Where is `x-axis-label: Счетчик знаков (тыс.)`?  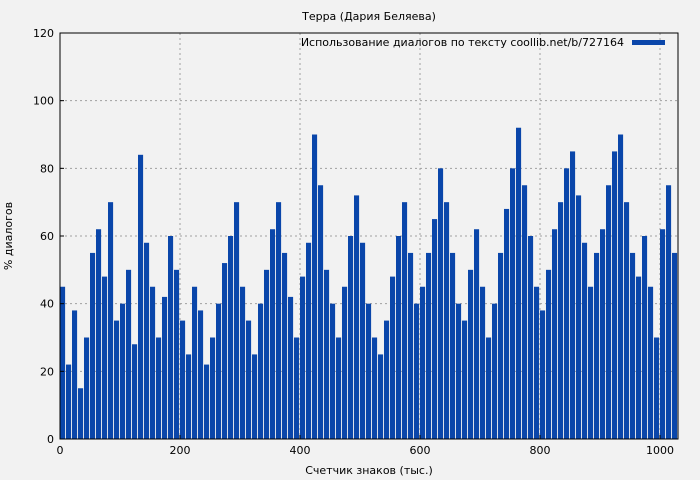 x-axis-label: Счетчик знаков (тыс.) is located at coordinates (369, 470).